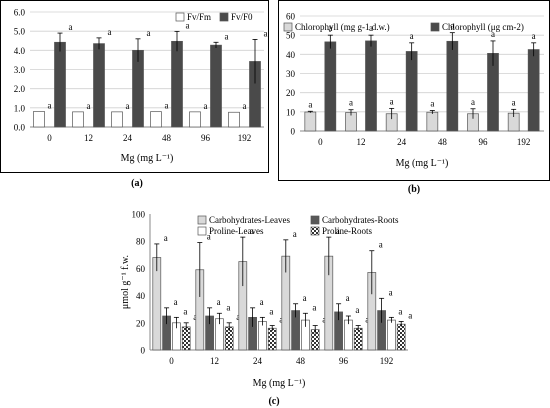  I want to click on chart-a-y-tick-label: 2.0, so click(20, 89).